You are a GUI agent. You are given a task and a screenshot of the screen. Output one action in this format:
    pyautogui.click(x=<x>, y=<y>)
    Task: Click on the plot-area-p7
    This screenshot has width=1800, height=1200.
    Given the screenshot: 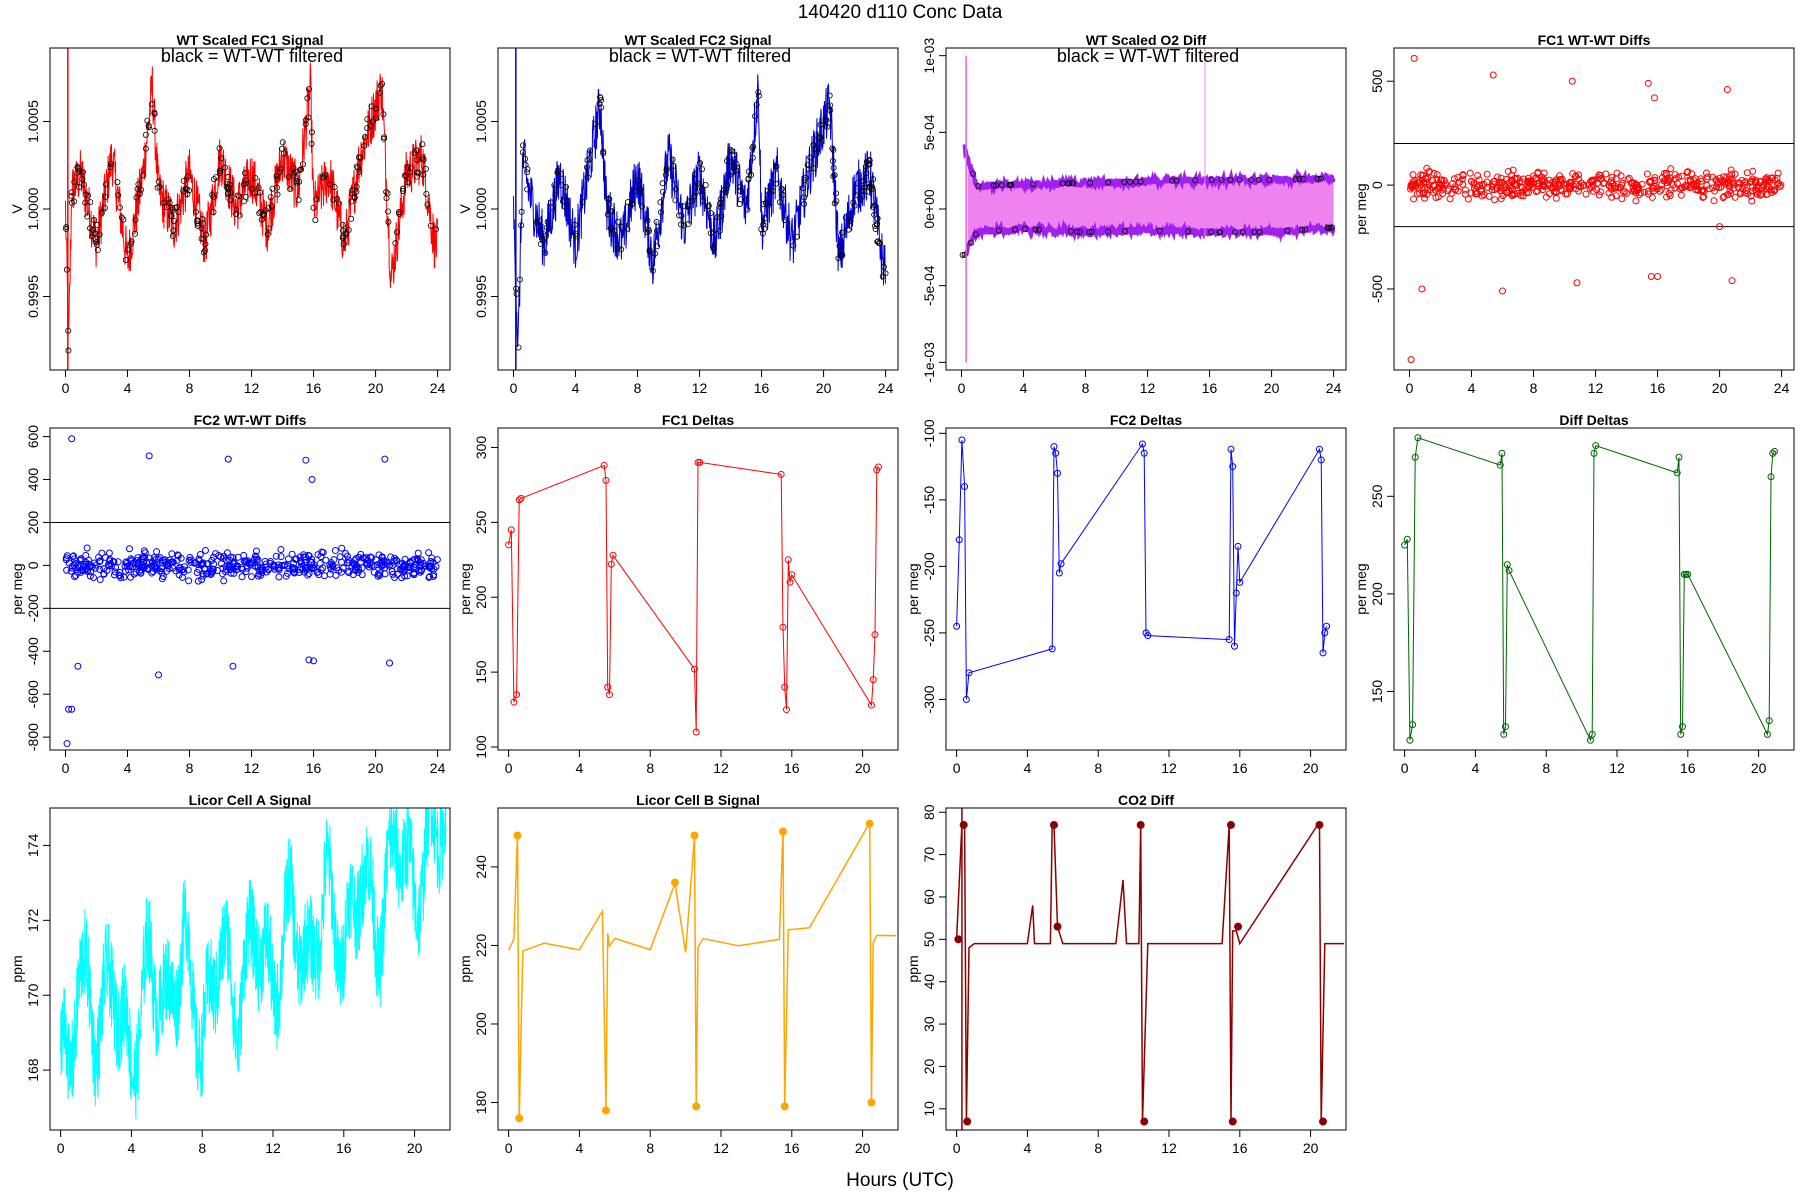 What is the action you would take?
    pyautogui.click(x=1142, y=569)
    